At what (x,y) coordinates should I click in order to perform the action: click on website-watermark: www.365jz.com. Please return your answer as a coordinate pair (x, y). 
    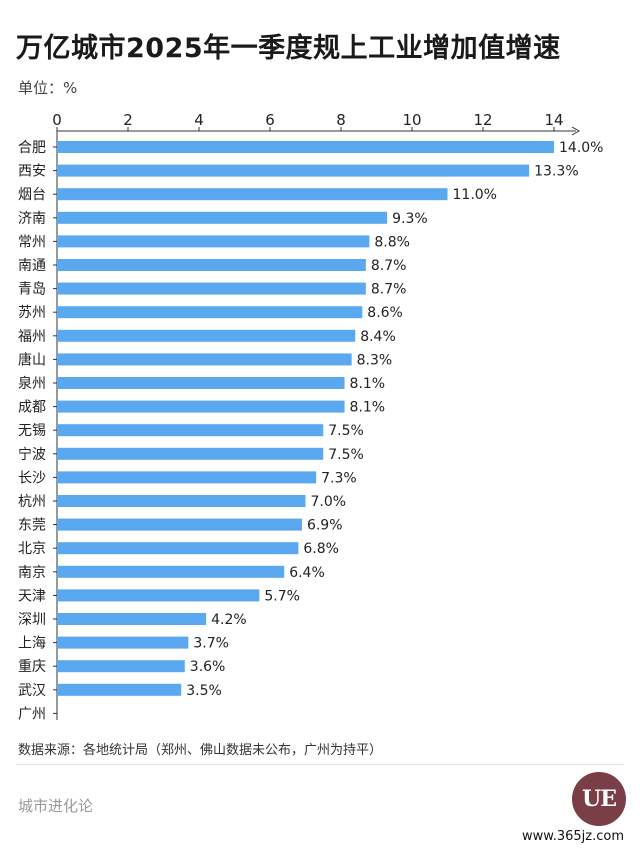
    Looking at the image, I should click on (573, 836).